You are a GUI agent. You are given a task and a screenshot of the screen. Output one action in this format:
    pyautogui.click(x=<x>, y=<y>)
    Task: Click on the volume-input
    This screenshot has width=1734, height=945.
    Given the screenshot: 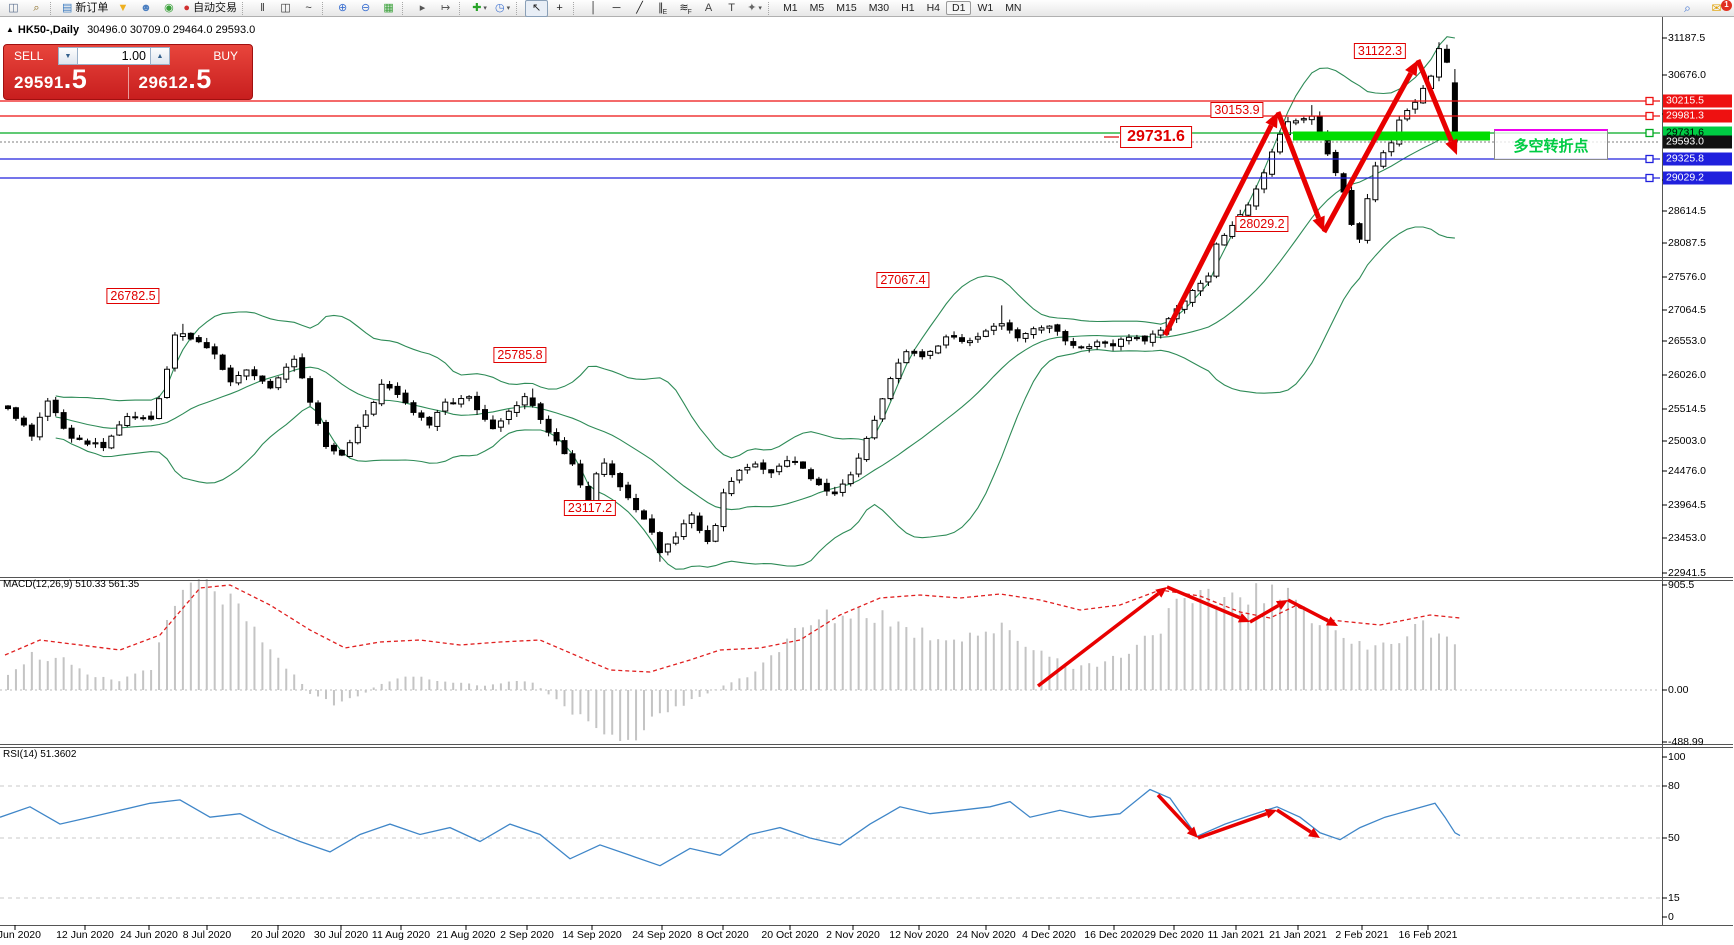 What is the action you would take?
    pyautogui.click(x=114, y=56)
    